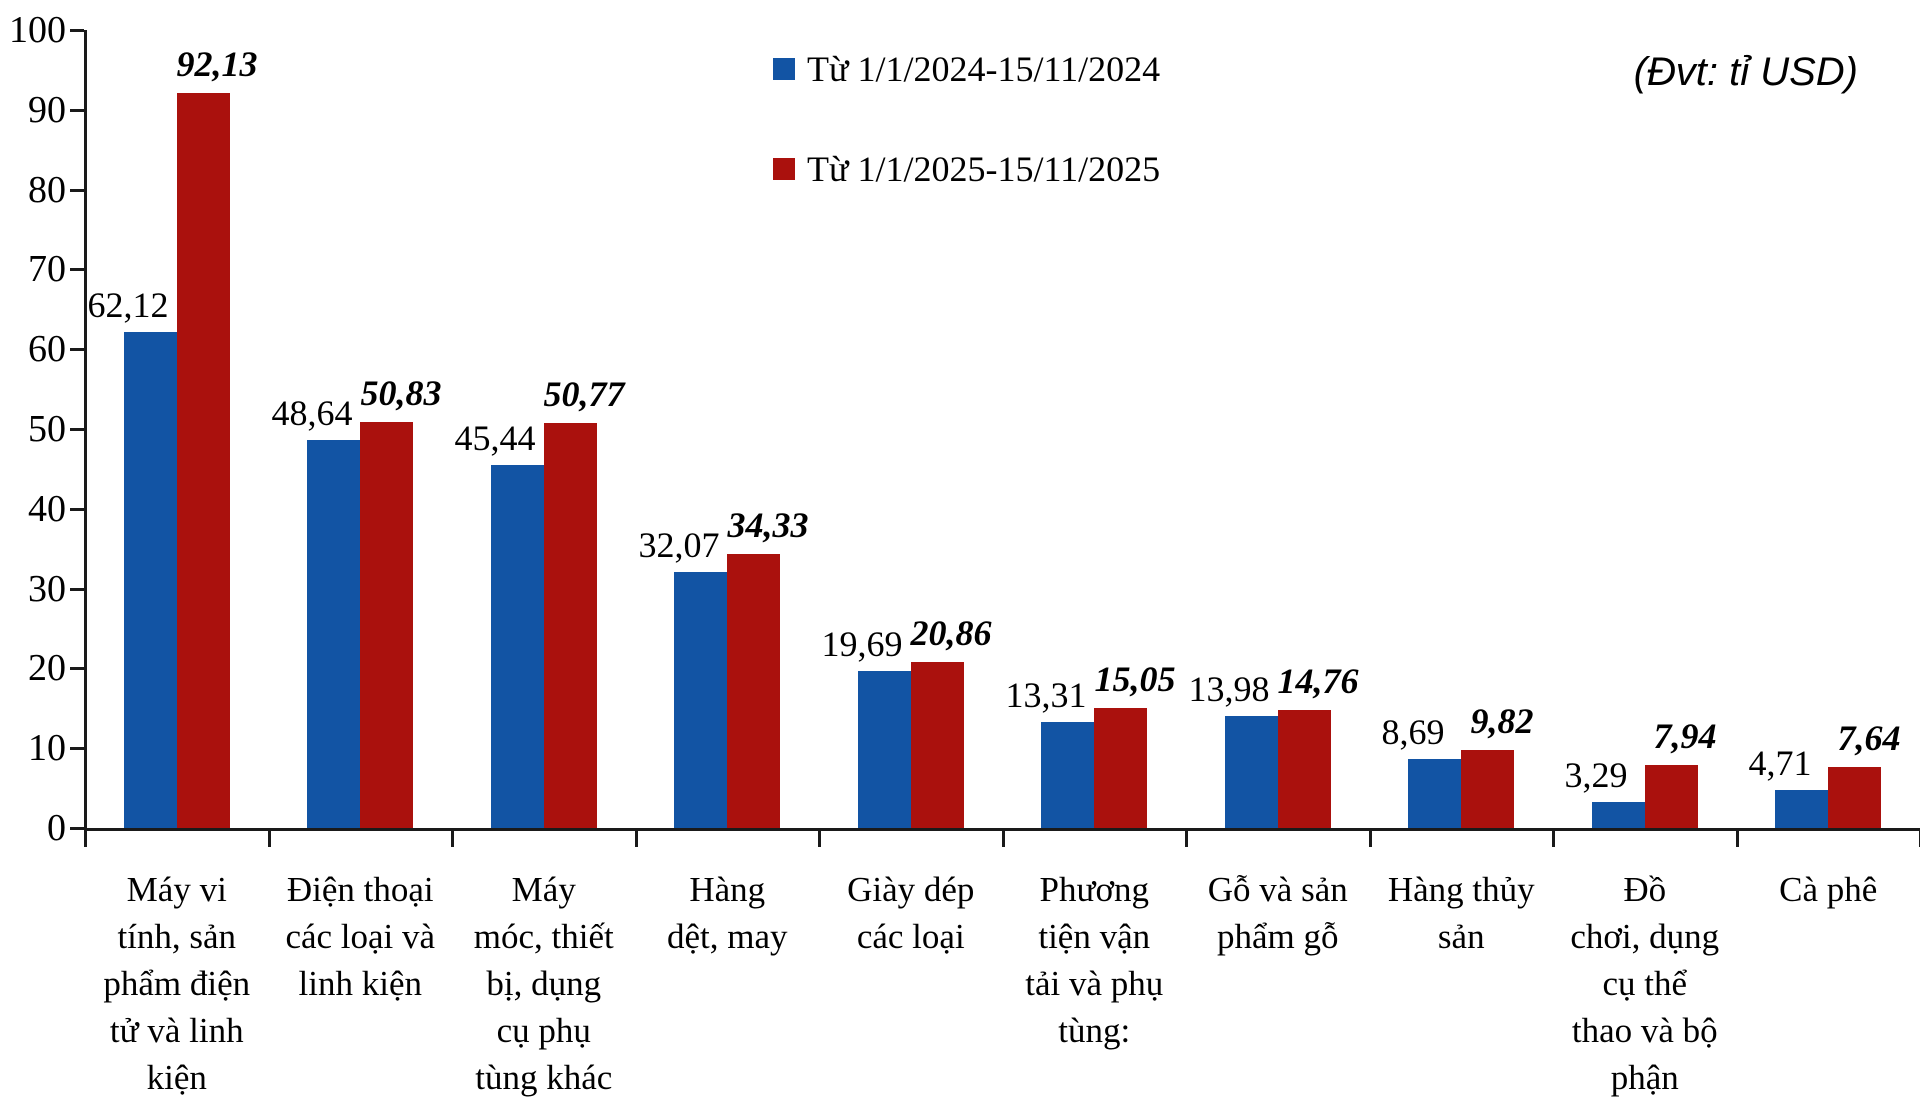 Image resolution: width=1920 pixels, height=1115 pixels. Describe the element at coordinates (128, 305) in the screenshot. I see `bar-value-label-2024: 62,12` at that location.